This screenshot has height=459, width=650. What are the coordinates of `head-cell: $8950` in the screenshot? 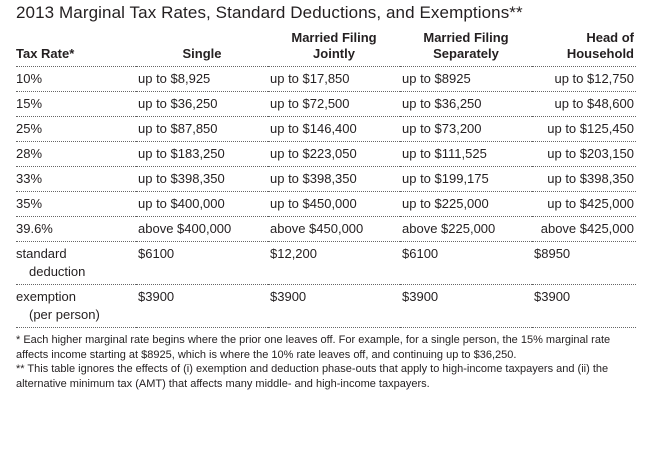 It's located at (584, 263).